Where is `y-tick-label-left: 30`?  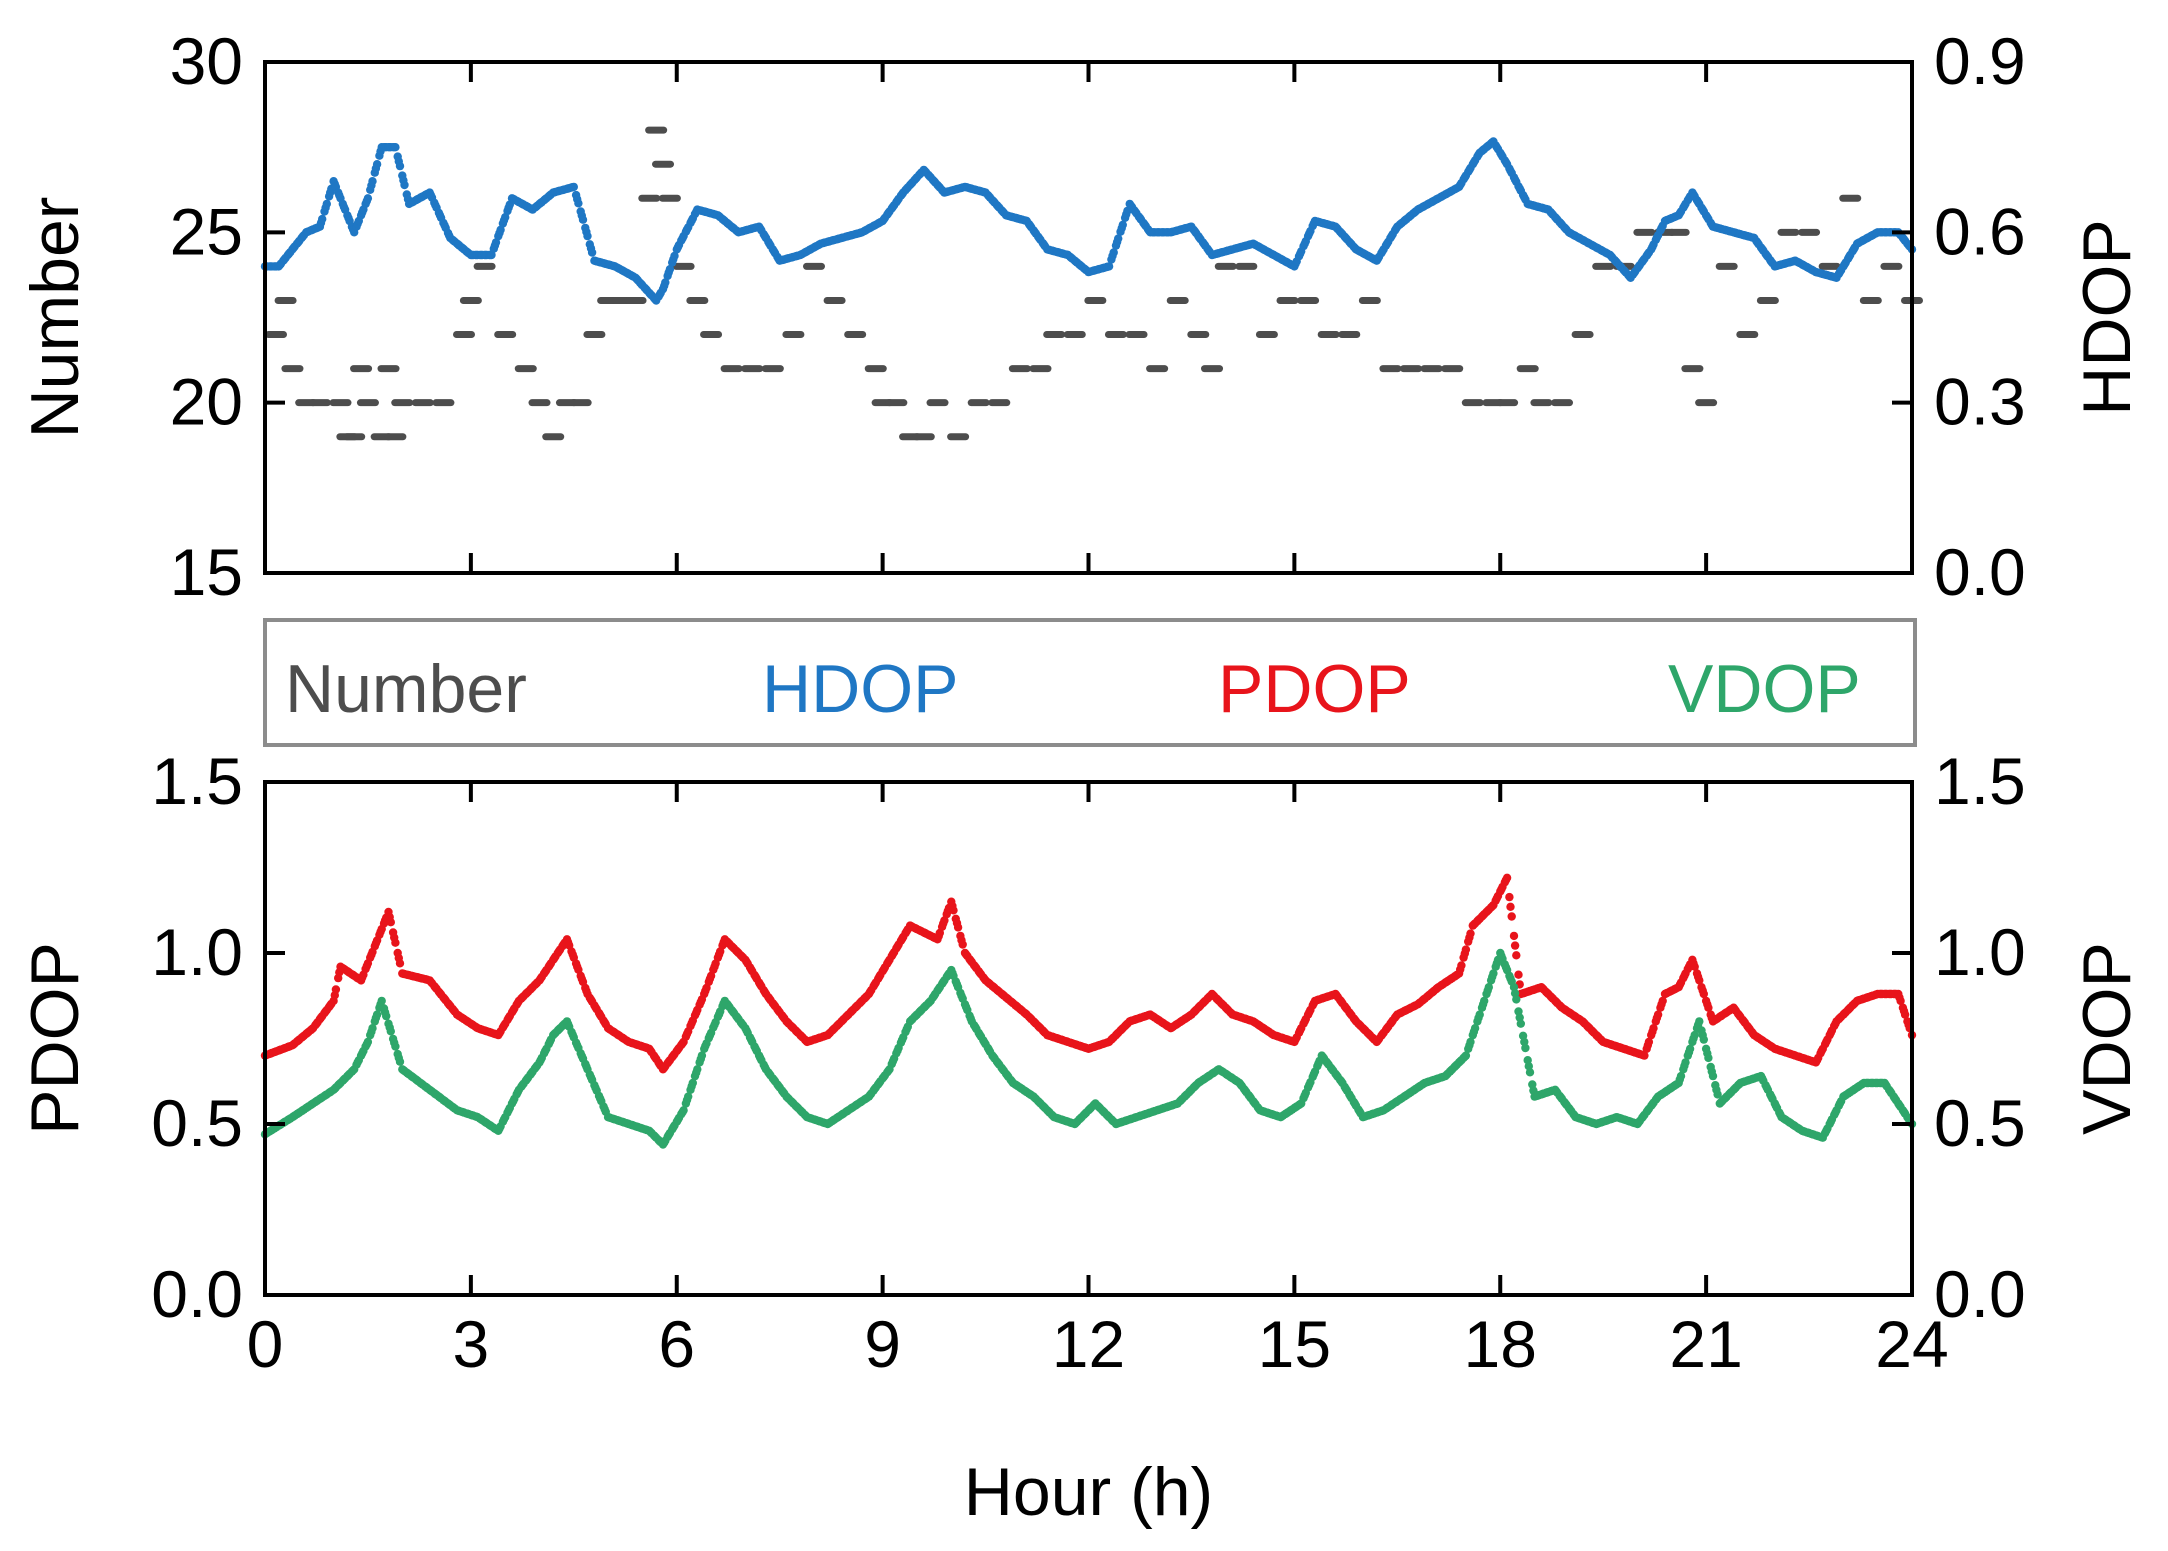
y-tick-label-left: 30 is located at coordinates (206, 61).